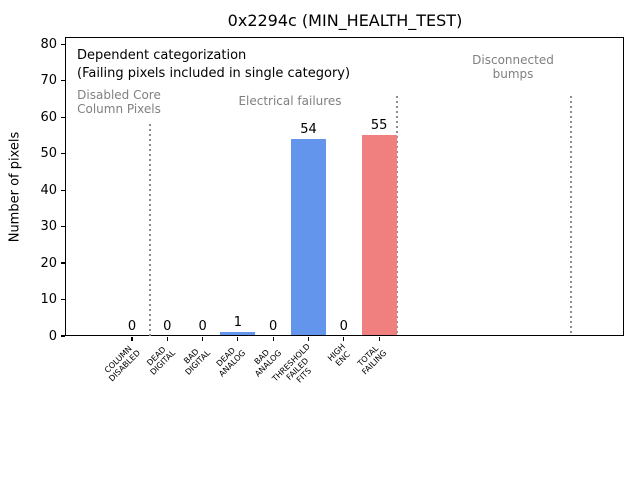 The width and height of the screenshot is (640, 480). What do you see at coordinates (308, 130) in the screenshot?
I see `bar-value-label: 54` at bounding box center [308, 130].